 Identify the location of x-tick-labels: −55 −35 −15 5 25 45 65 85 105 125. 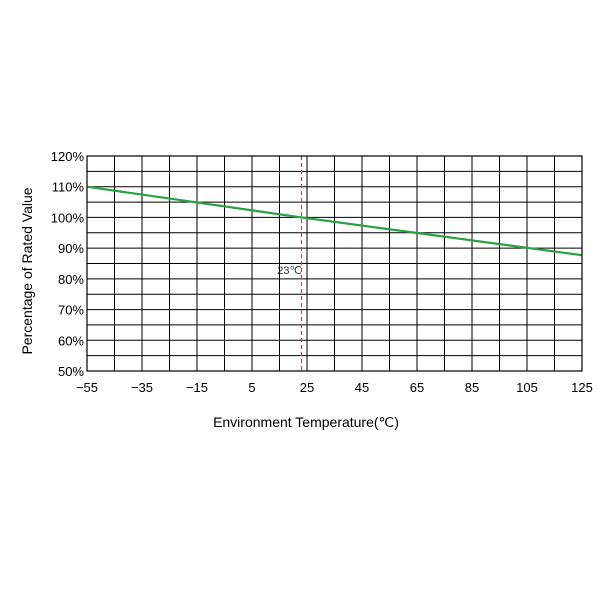
(334, 387).